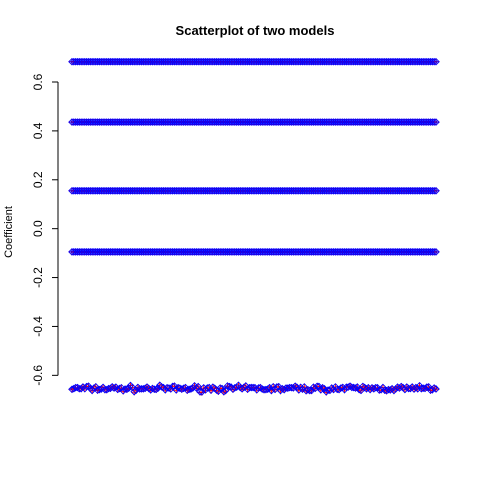 The image size is (480, 480). Describe the element at coordinates (38, 375) in the screenshot. I see `y-tick-label: -0.6` at that location.